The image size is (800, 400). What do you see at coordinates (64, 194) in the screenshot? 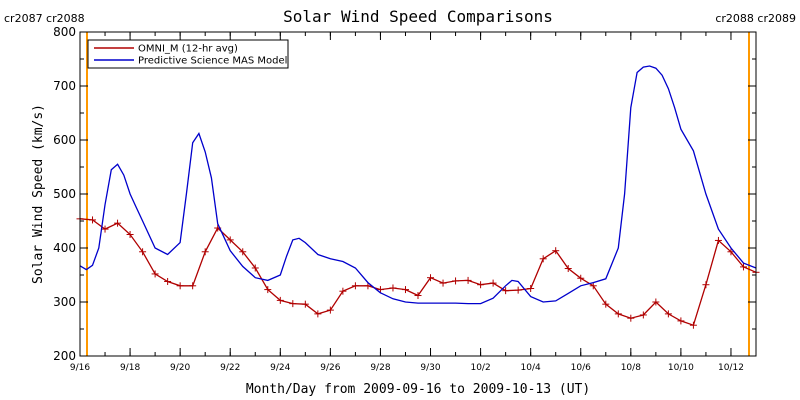
I see `y-tick-label: 500` at bounding box center [64, 194].